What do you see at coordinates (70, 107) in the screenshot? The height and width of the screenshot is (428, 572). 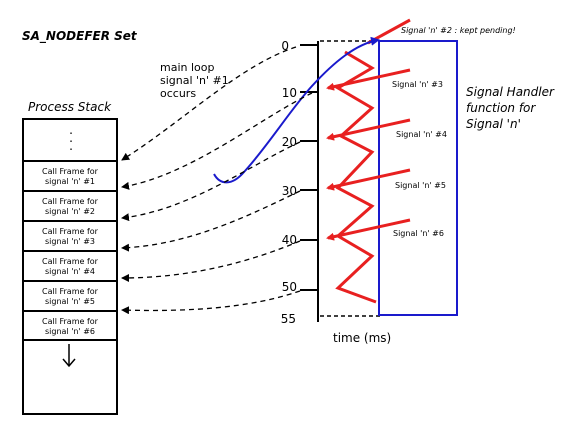 I see `process-stack-title: Process Stack` at bounding box center [70, 107].